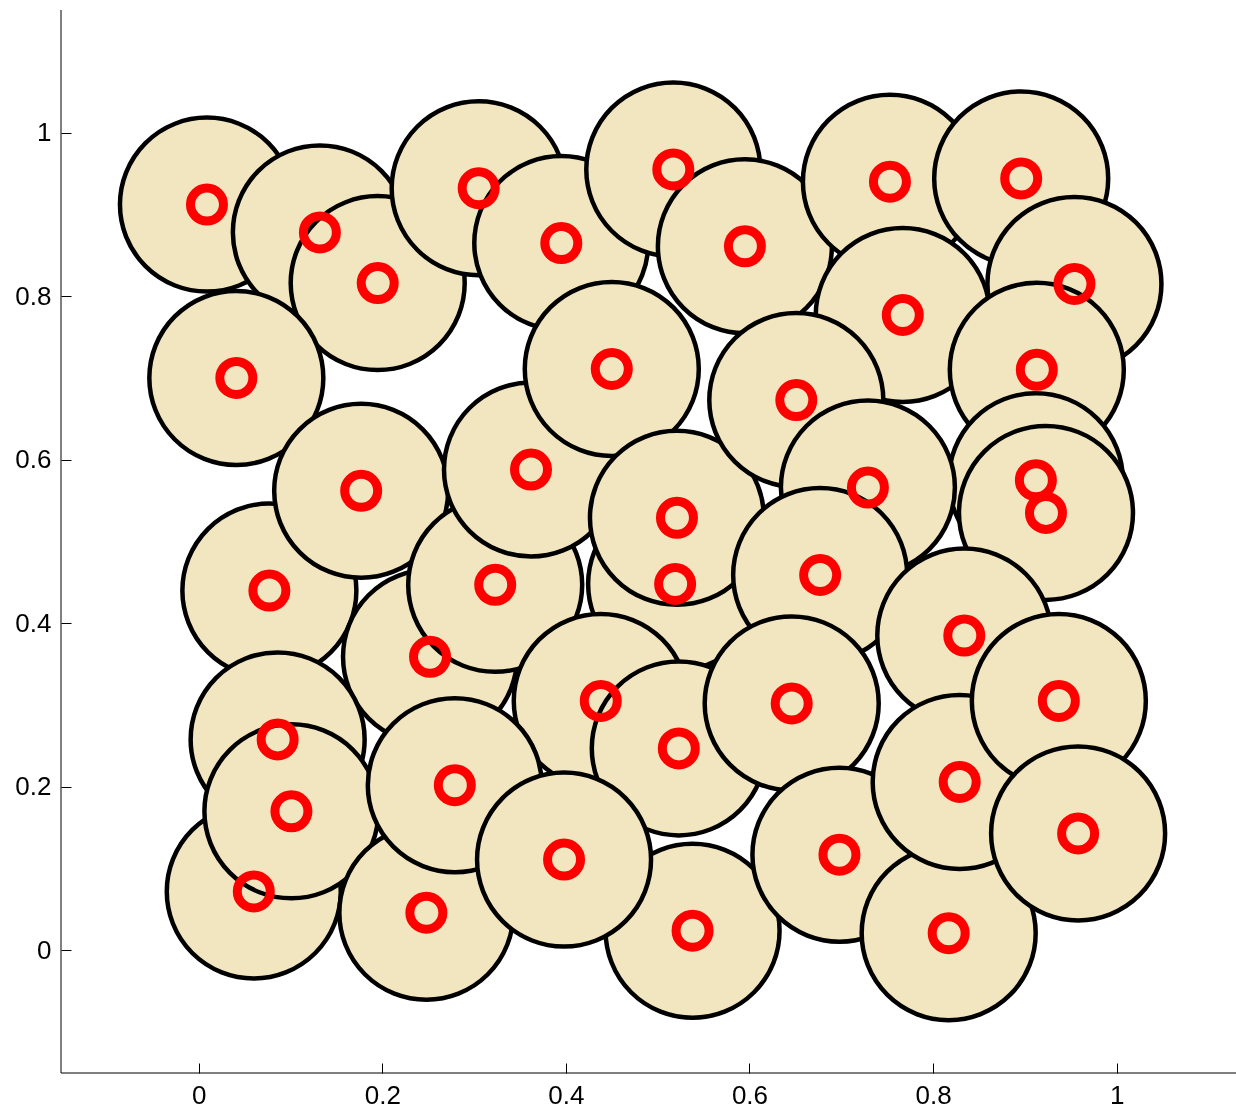  What do you see at coordinates (33, 786) in the screenshot?
I see `y-tick-label: 0.2` at bounding box center [33, 786].